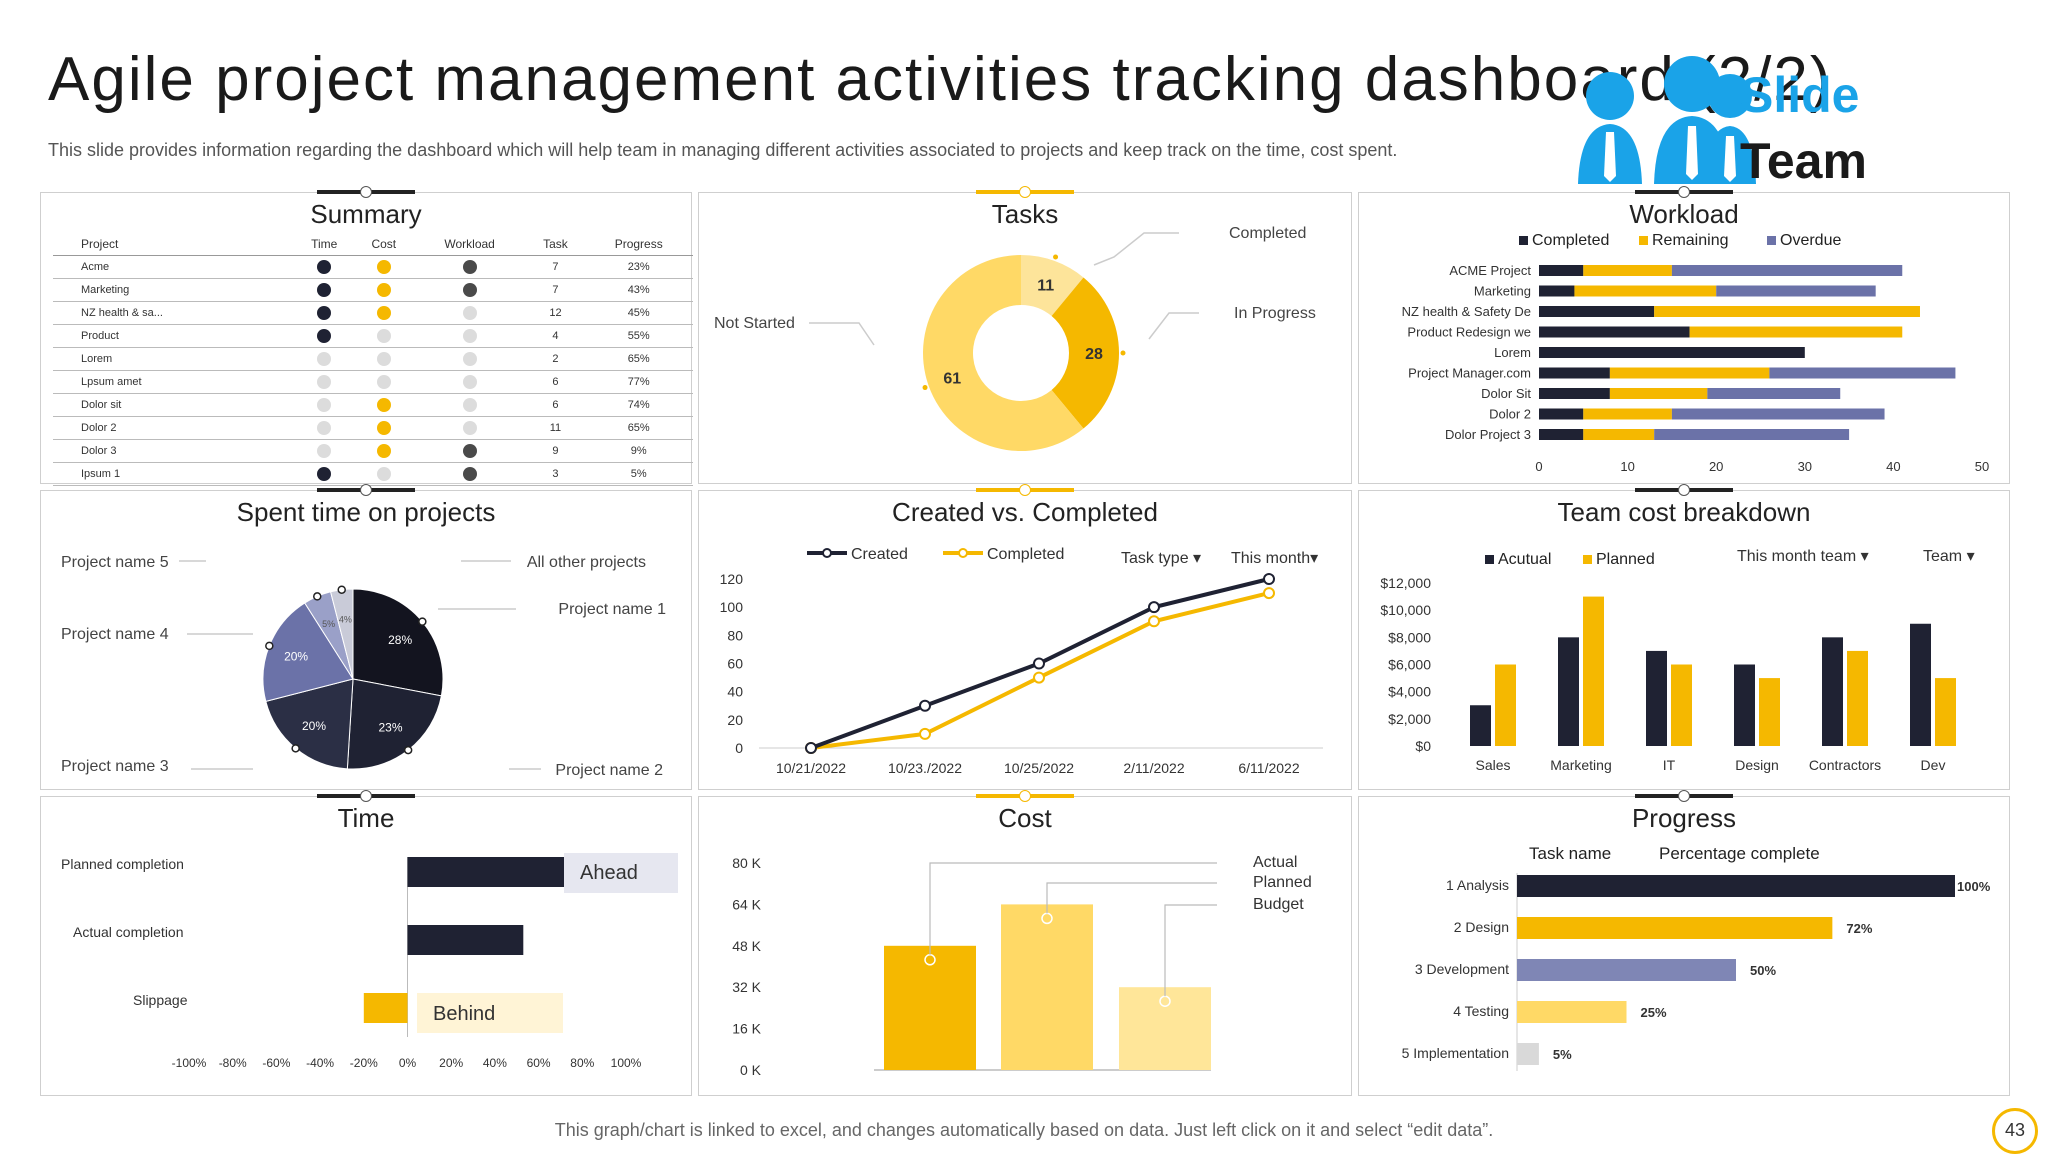 The image size is (2048, 1154). I want to click on summary-progress-cell: 65%, so click(638, 428).